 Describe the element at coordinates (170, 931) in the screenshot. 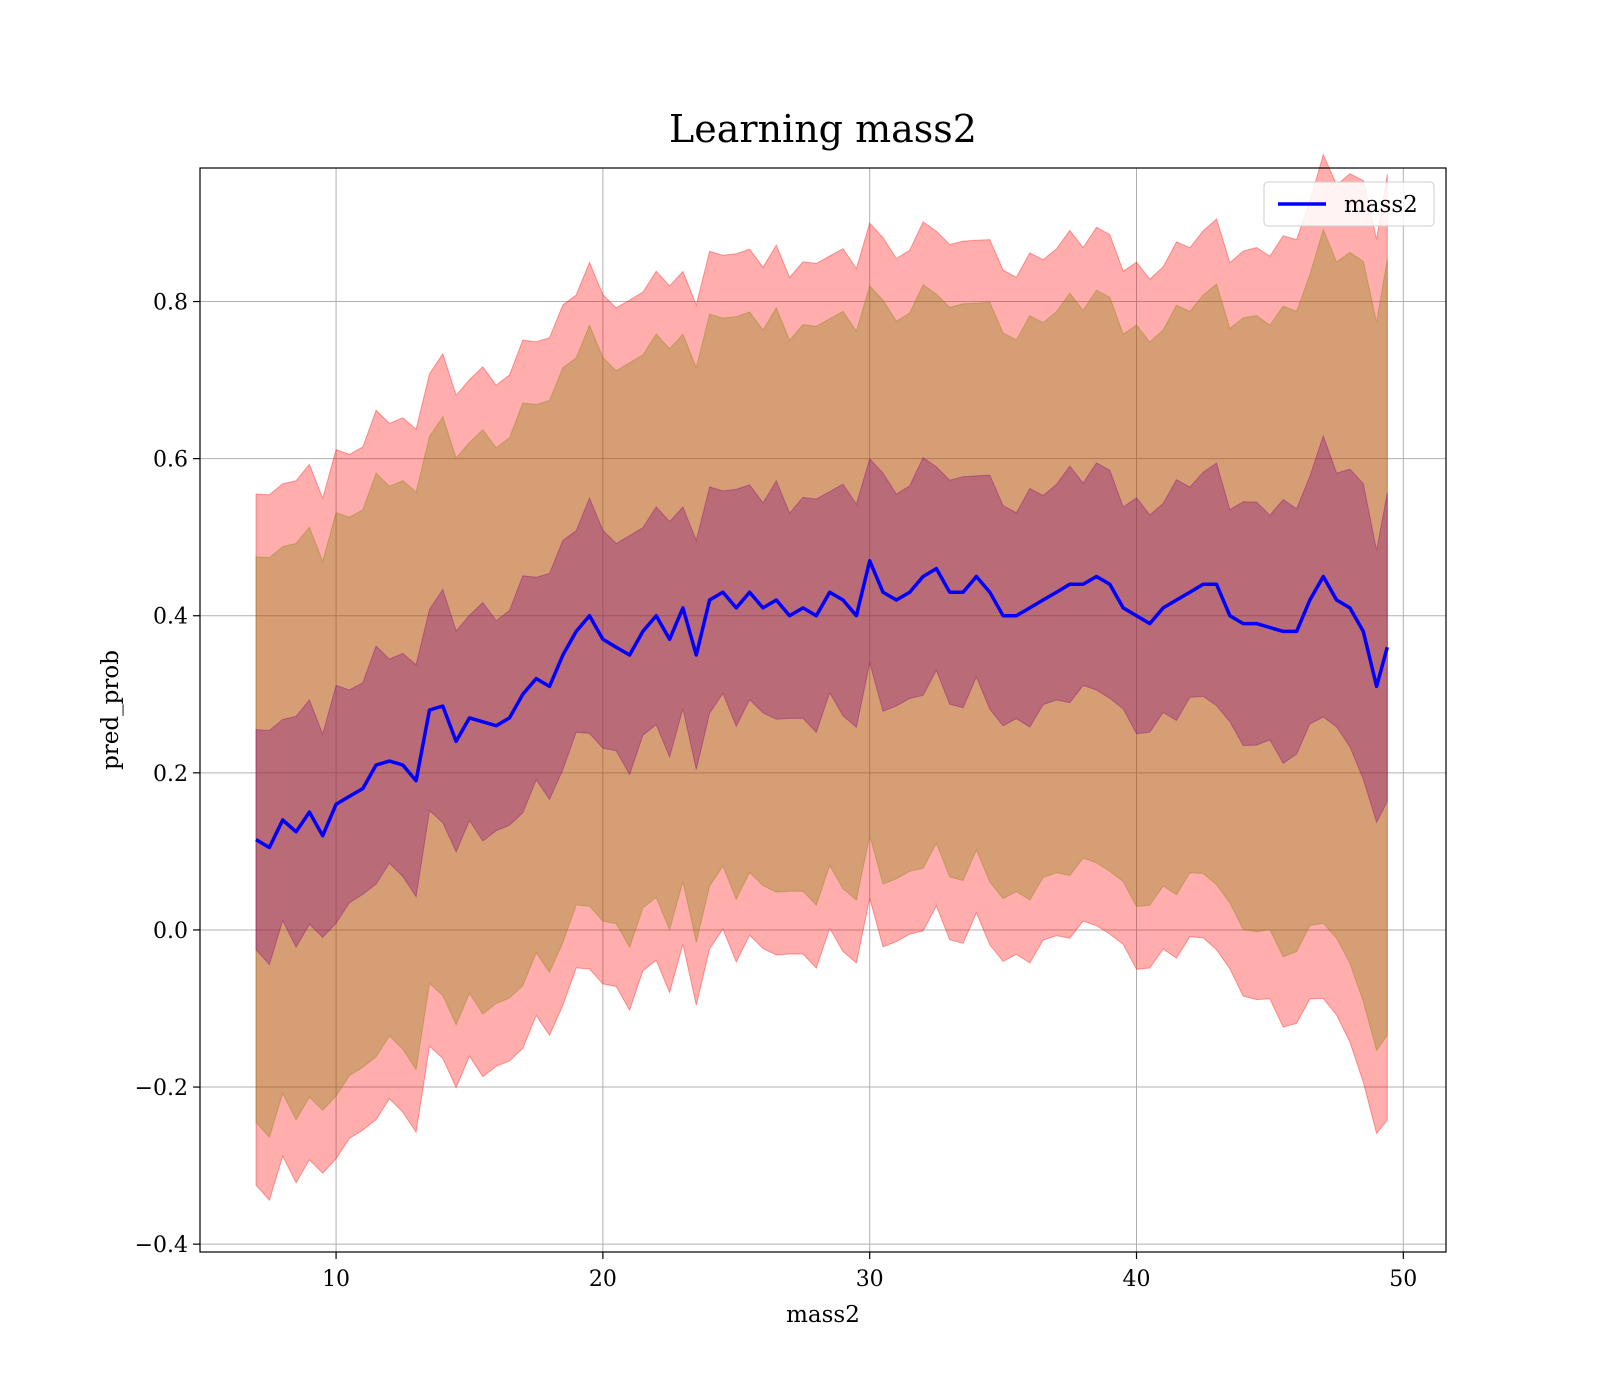

I see `y-tick-label-2: 0.0` at that location.